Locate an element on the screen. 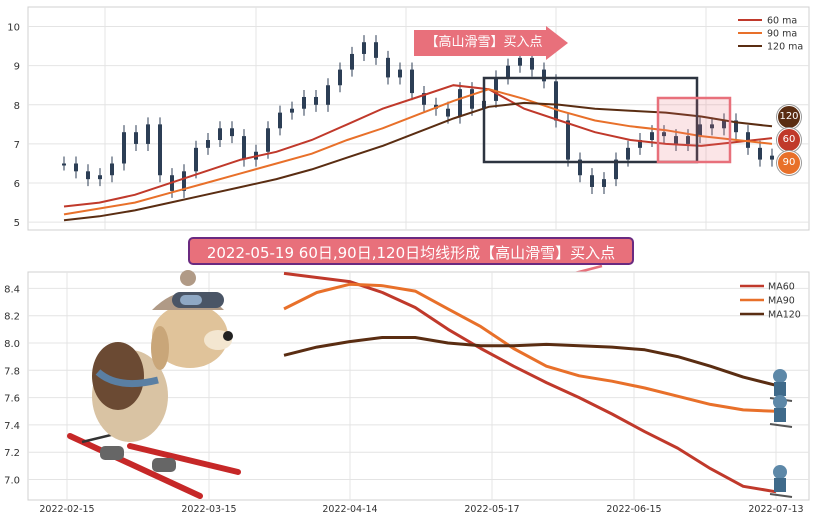 This screenshot has width=816, height=520. badge-ma120: 120 is located at coordinates (789, 117).